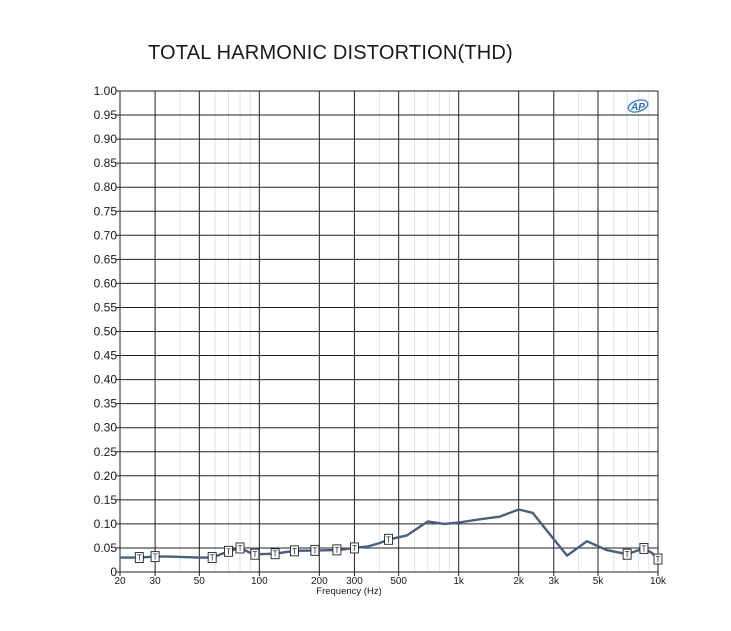 The image size is (731, 631). Describe the element at coordinates (200, 581) in the screenshot. I see `x-tick-label: 50` at that location.